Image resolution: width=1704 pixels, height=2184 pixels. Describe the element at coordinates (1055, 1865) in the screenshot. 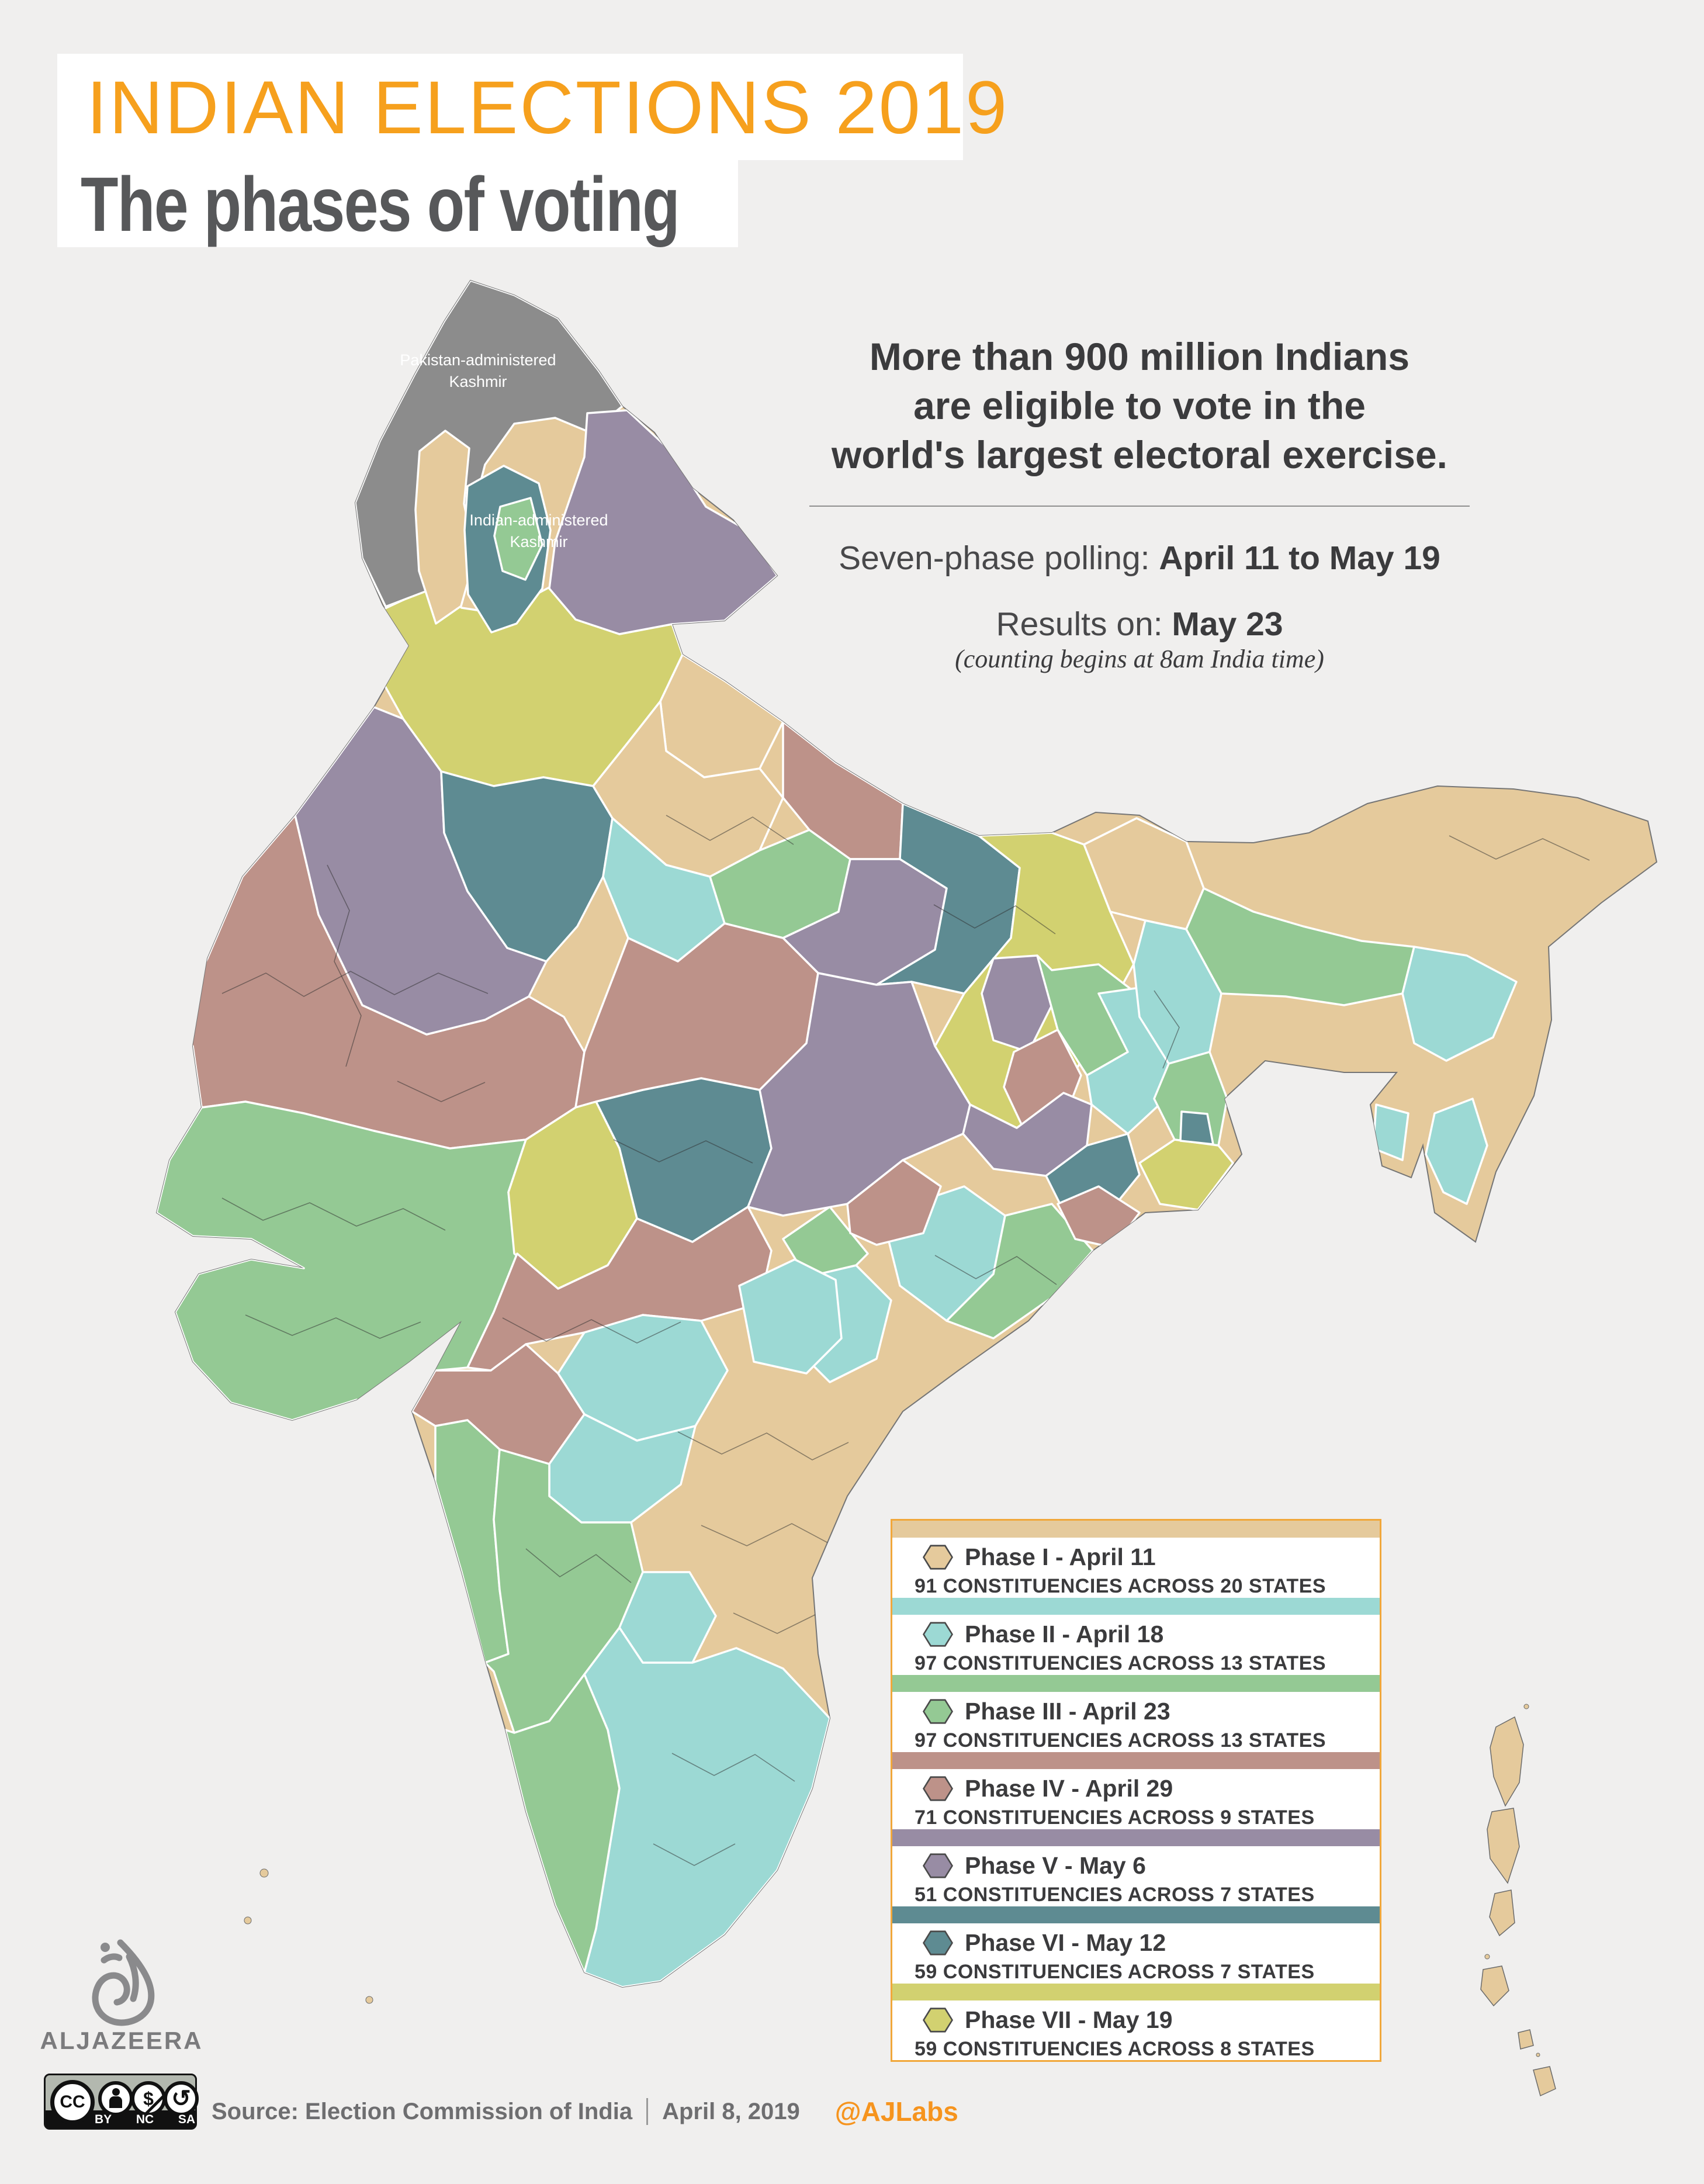

I see `legend-phase-label: Phase V - May 6` at that location.